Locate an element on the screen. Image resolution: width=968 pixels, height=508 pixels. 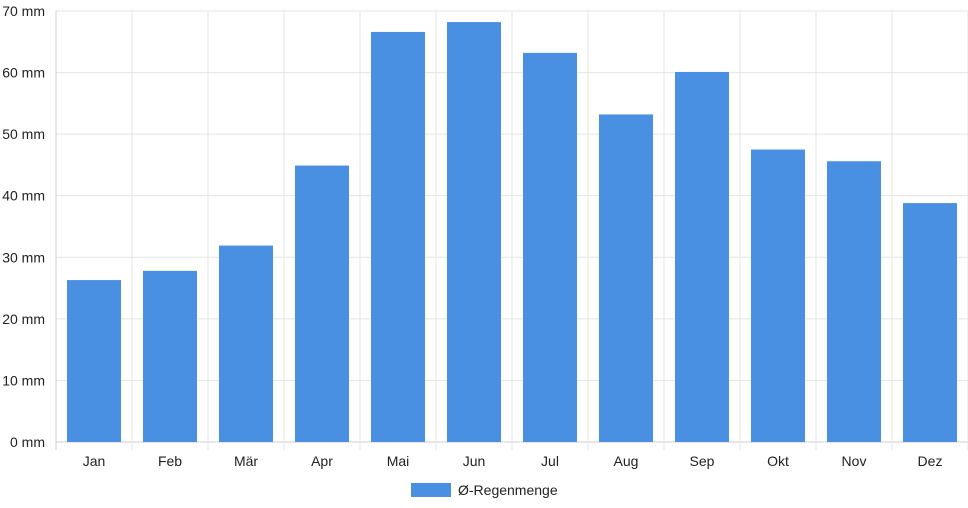
bar-mai is located at coordinates (398, 236).